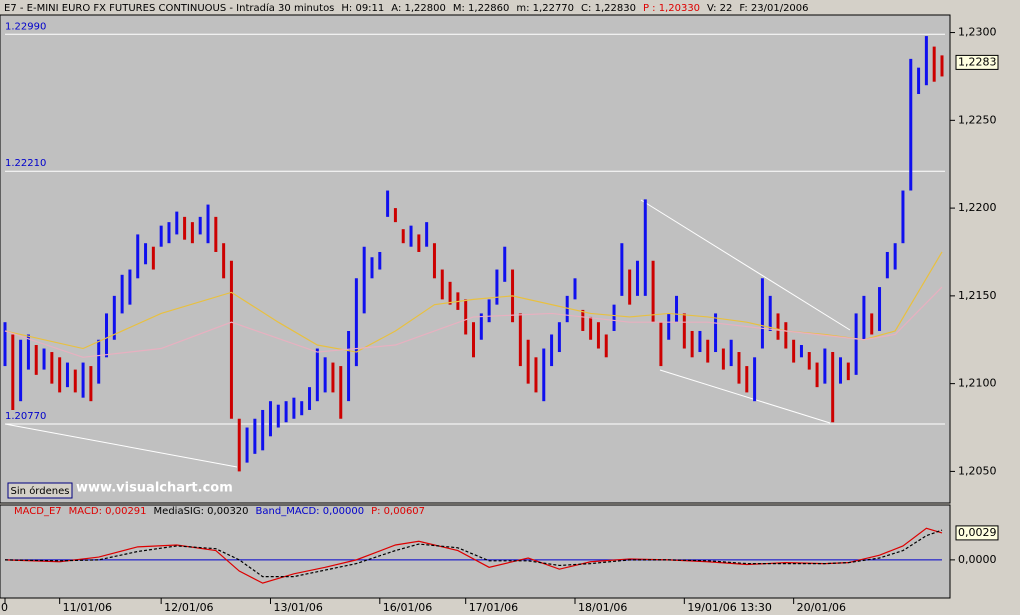  I want to click on level-label: 1.20770, so click(25, 416).